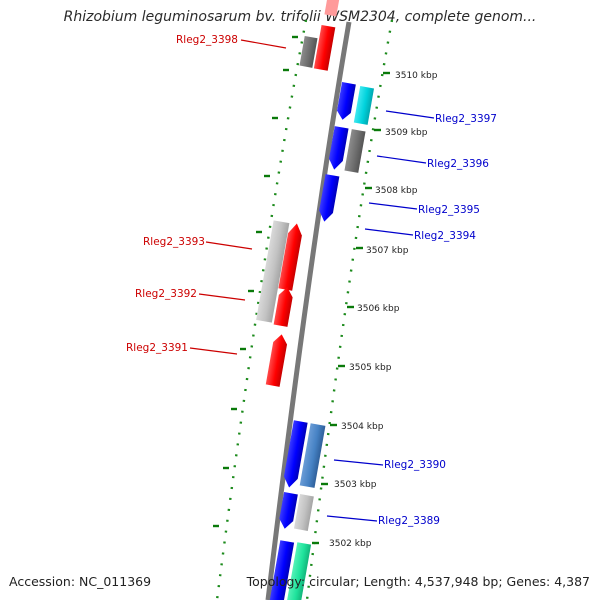 This screenshot has width=600, height=600. Describe the element at coordinates (351, 308) in the screenshot. I see `right-track-ticks` at that location.